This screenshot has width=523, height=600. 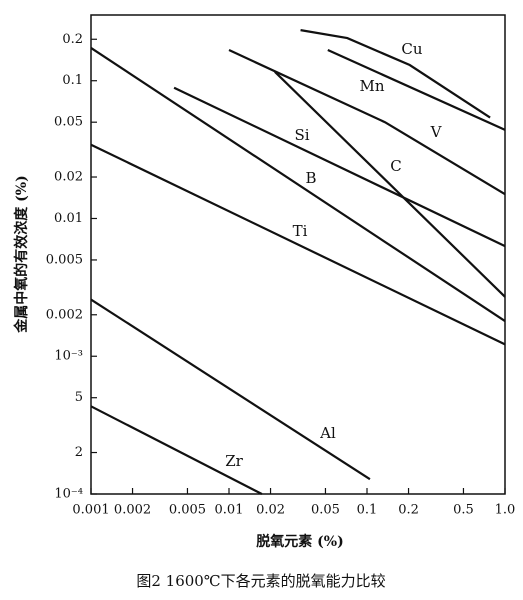 I want to click on y-tick-label: 0.01, so click(x=68, y=218).